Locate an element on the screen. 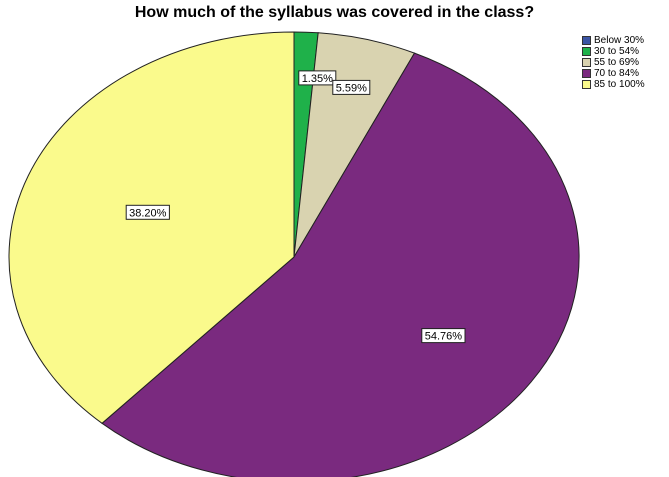 This screenshot has height=477, width=669. data-label-55-to-69pct: 5.59% is located at coordinates (351, 87).